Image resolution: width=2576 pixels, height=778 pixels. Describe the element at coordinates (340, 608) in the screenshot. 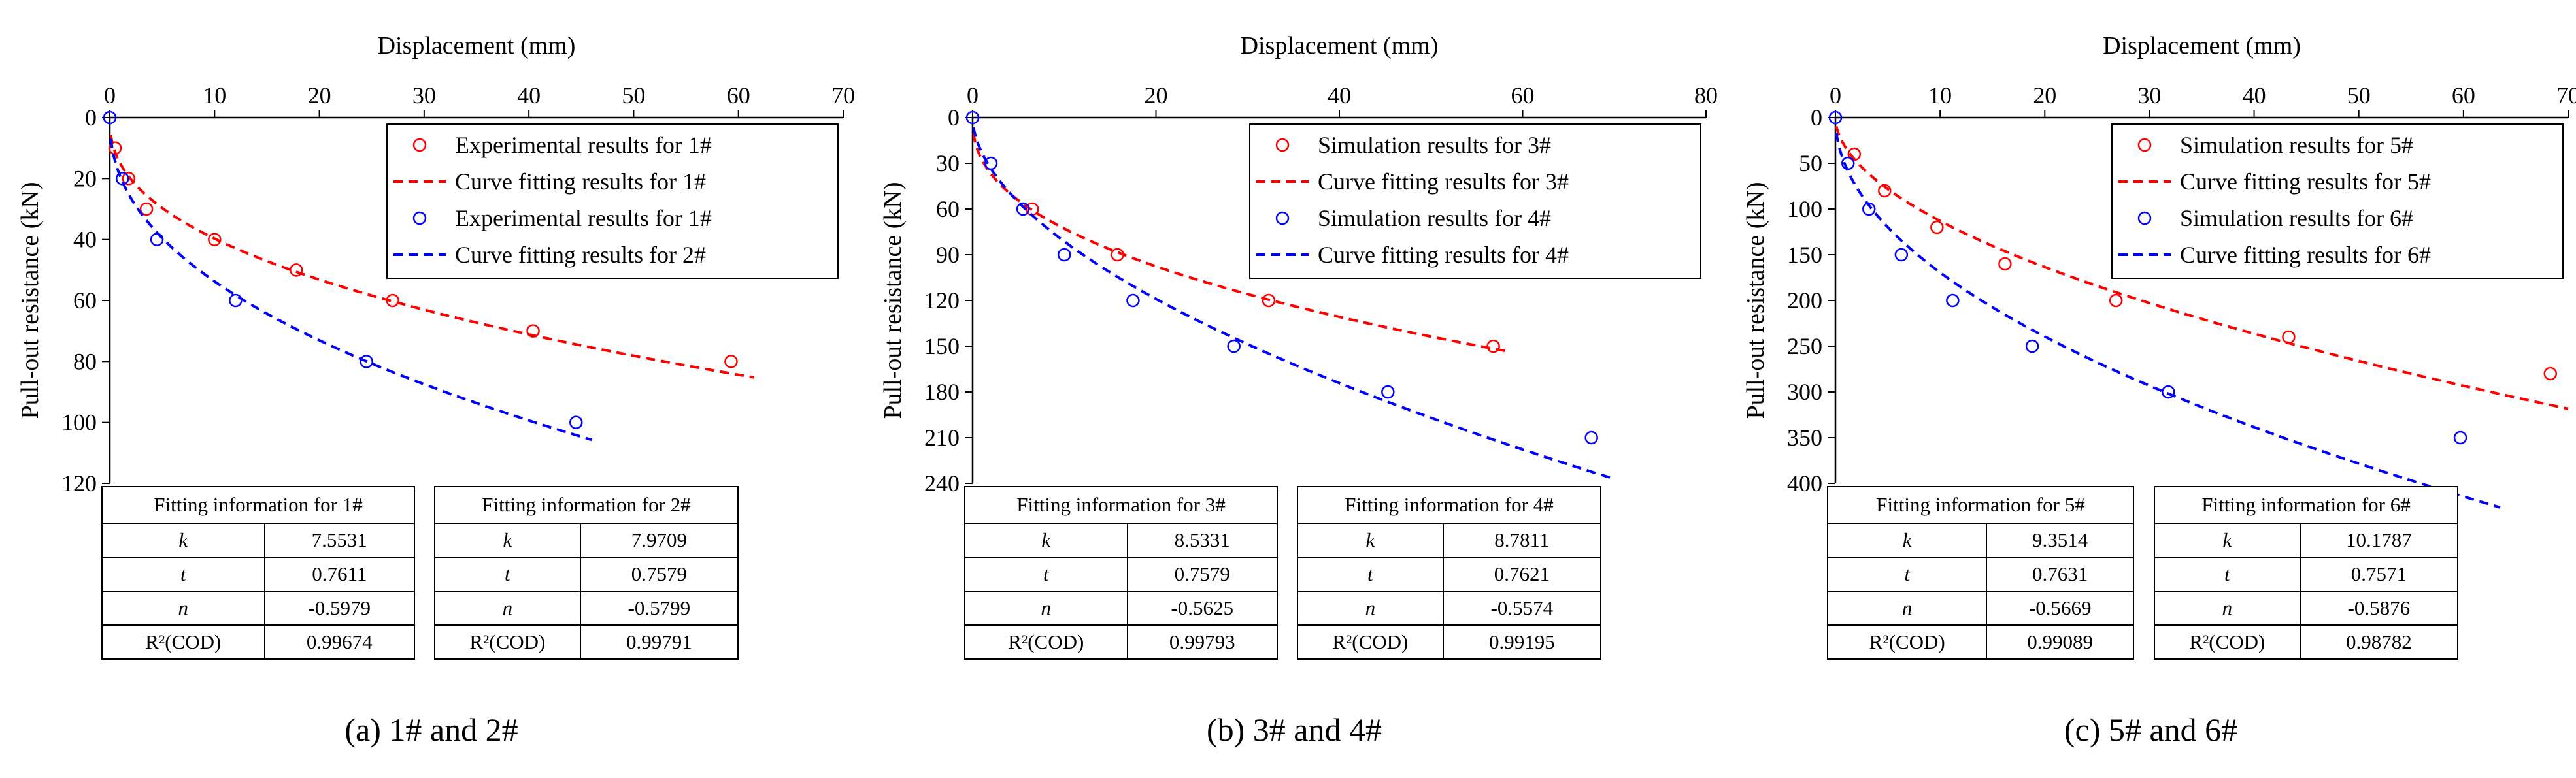

I see `value-n: -0.5979` at that location.